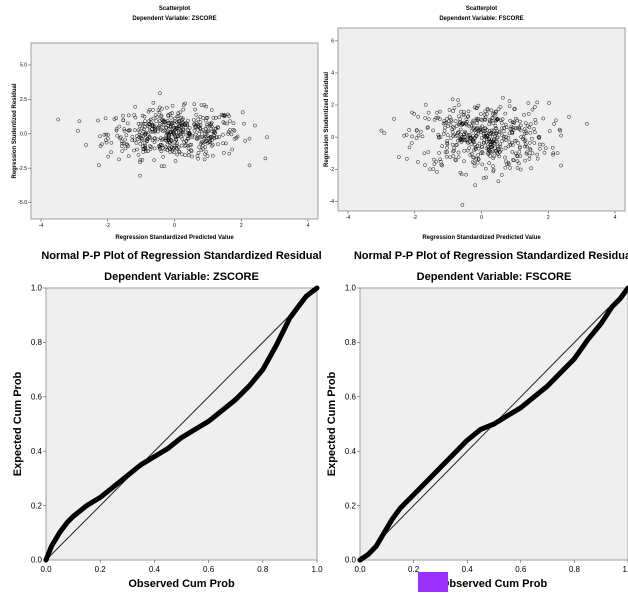  I want to click on x-tick-label: -4, so click(348, 218).